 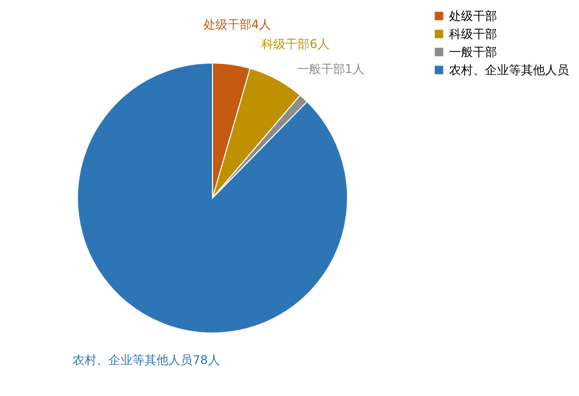 I want to click on data-label: 科级干部6人, so click(x=296, y=43).